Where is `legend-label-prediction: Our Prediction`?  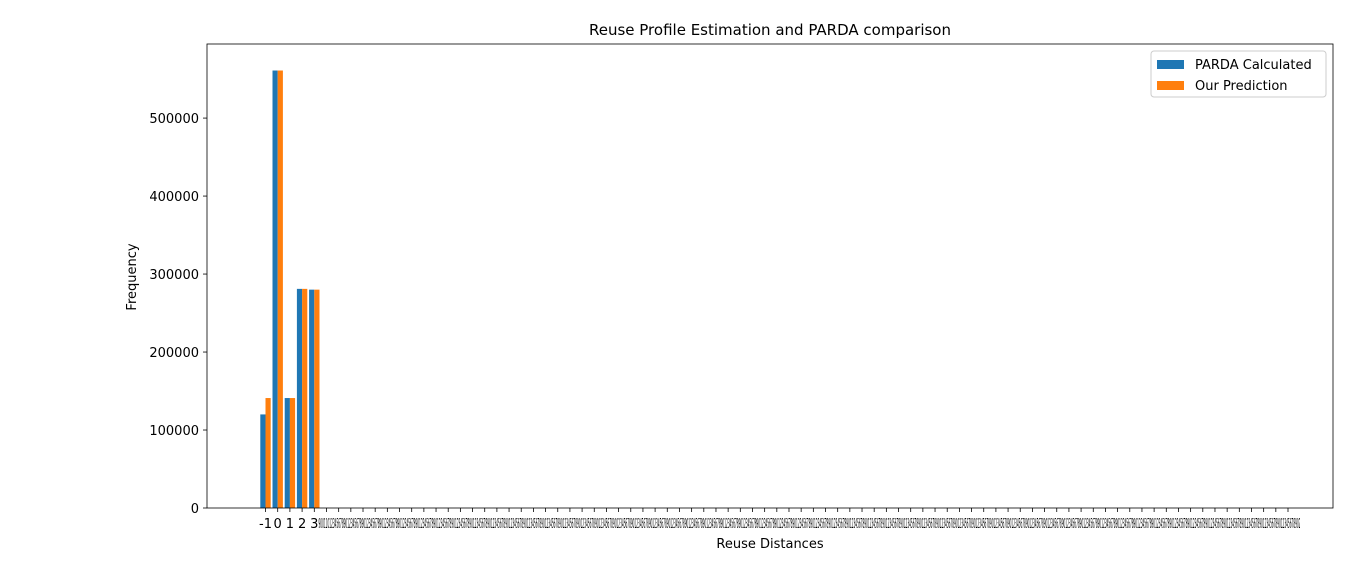 legend-label-prediction: Our Prediction is located at coordinates (1241, 86).